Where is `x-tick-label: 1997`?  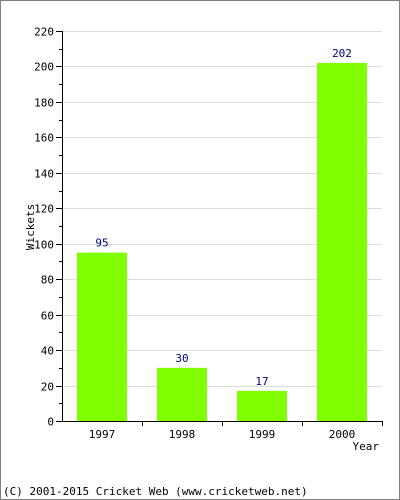 x-tick-label: 1997 is located at coordinates (102, 434).